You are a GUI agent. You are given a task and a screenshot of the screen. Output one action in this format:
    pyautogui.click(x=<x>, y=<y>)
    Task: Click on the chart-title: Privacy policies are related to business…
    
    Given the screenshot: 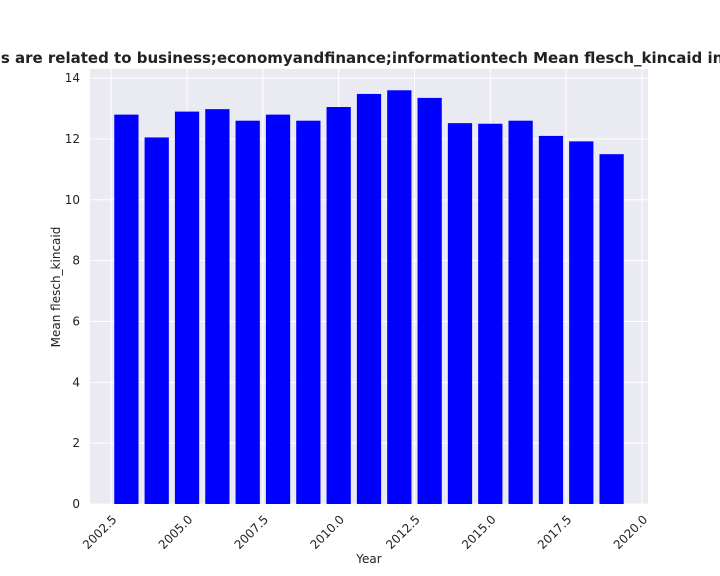 What is the action you would take?
    pyautogui.click(x=360, y=58)
    